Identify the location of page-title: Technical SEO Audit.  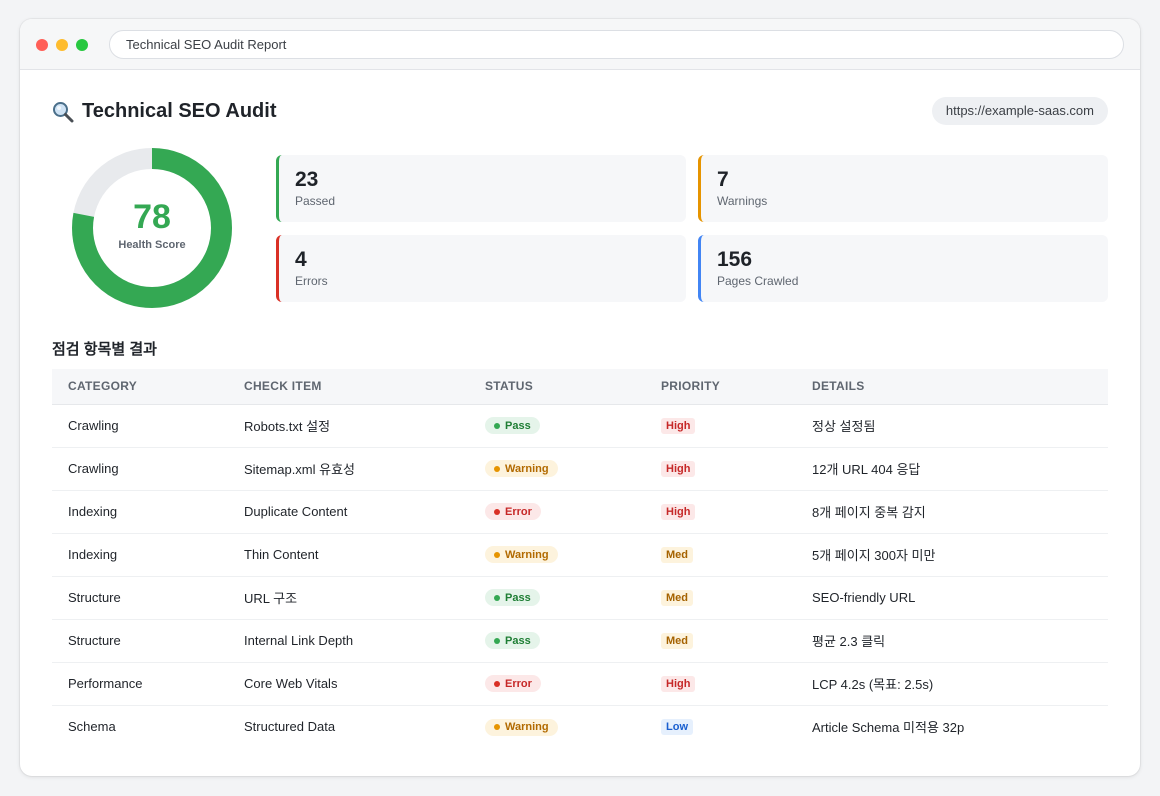
(164, 111).